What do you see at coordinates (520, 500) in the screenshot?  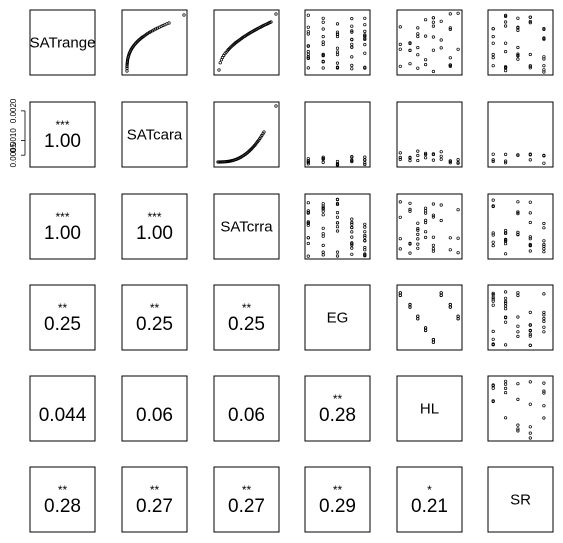 I see `variable-label: SR` at bounding box center [520, 500].